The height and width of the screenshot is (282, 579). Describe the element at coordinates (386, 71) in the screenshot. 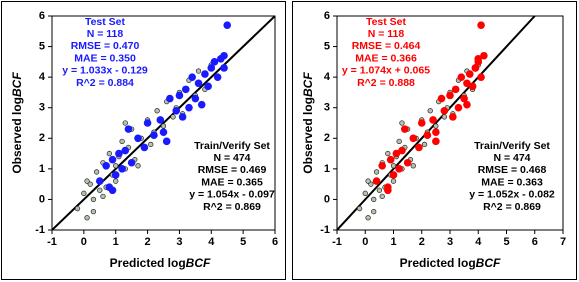

I see `annotation-line: y = 1.074x + 0.065` at that location.